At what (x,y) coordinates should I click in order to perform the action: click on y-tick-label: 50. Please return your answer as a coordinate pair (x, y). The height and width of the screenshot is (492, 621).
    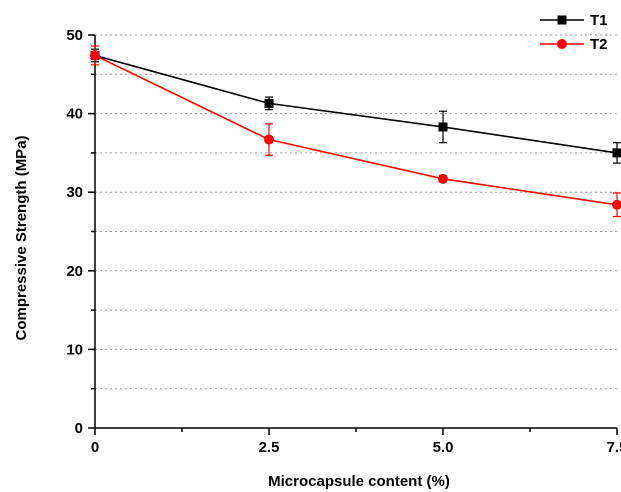
    Looking at the image, I should click on (74, 35).